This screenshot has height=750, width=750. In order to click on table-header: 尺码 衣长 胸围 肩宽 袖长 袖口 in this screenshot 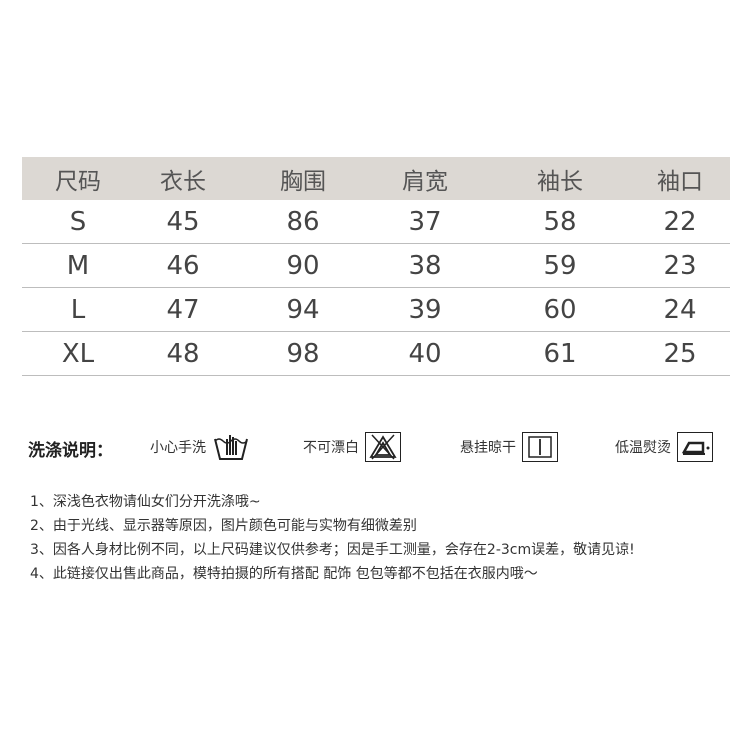, I will do `click(376, 178)`.